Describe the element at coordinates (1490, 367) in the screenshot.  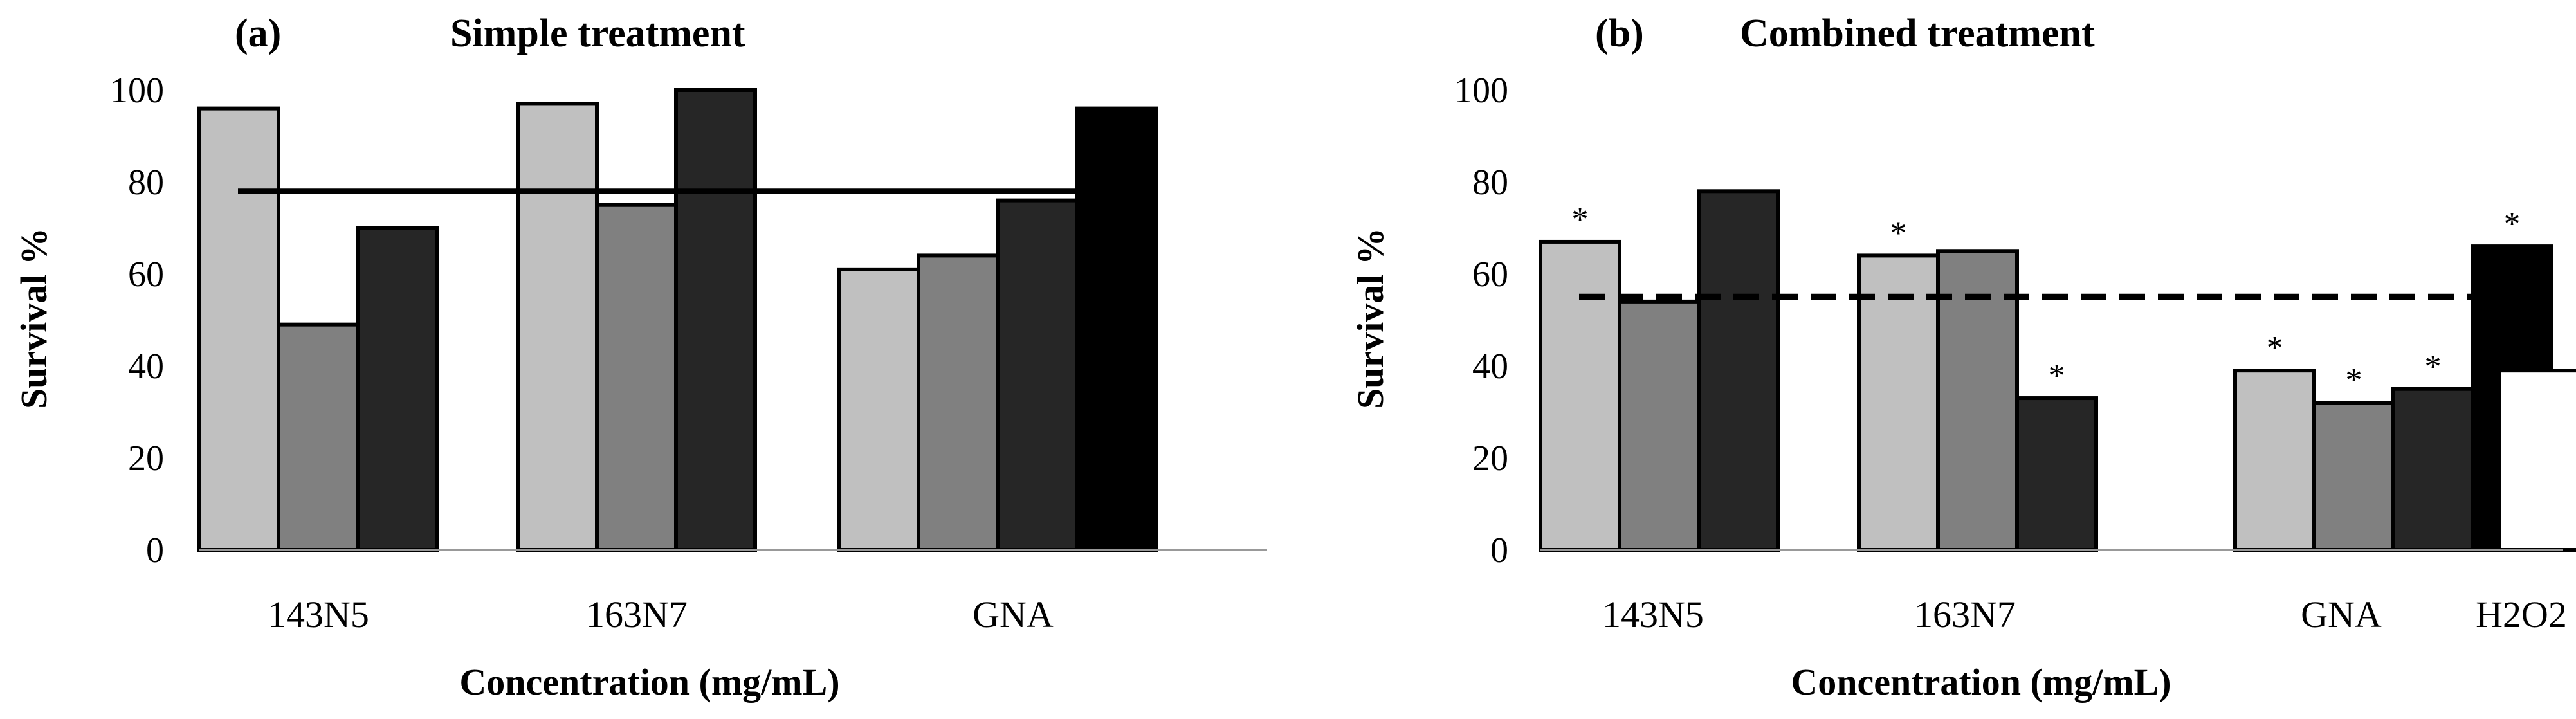
I see `panel-b-ytick-label: 40` at that location.